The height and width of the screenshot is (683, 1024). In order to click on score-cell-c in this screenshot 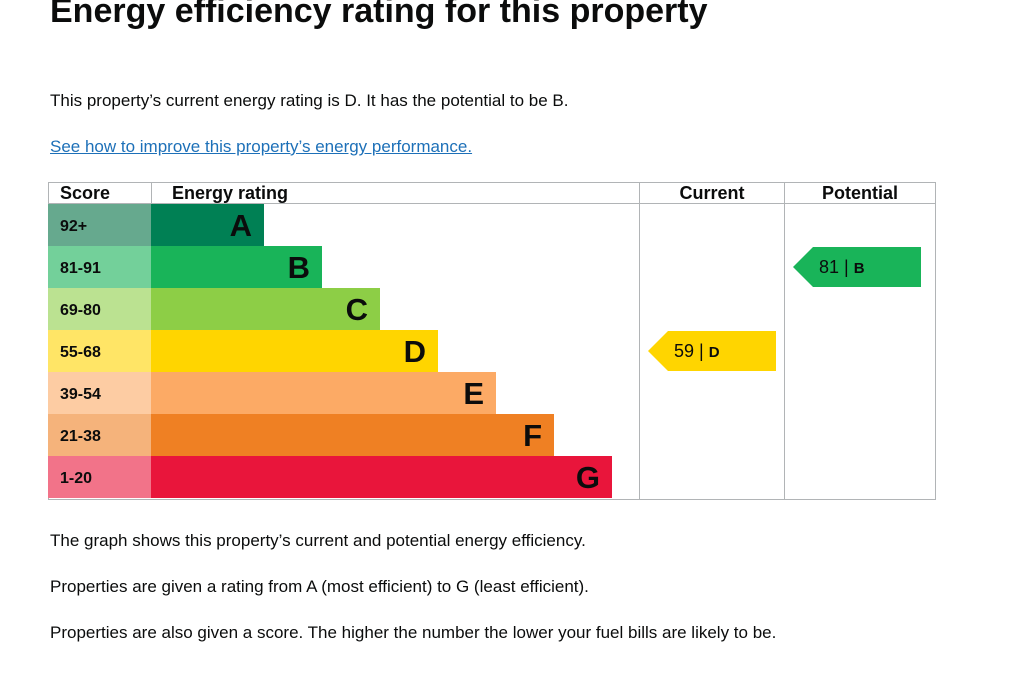, I will do `click(99, 309)`.